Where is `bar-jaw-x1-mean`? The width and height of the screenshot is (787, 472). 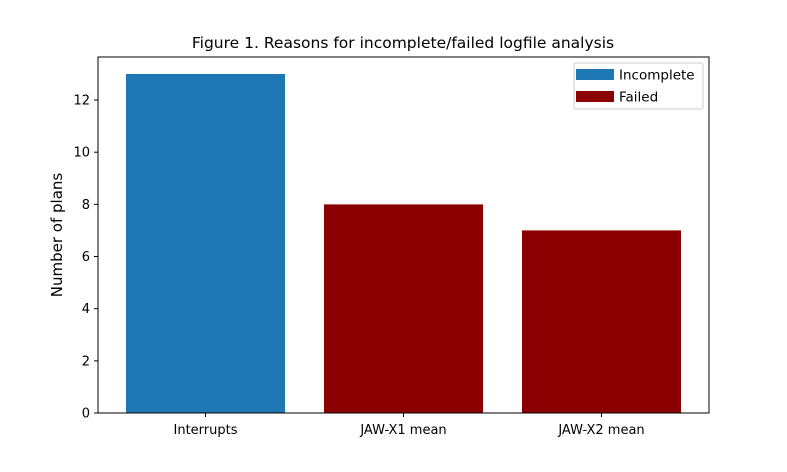 bar-jaw-x1-mean is located at coordinates (403, 308).